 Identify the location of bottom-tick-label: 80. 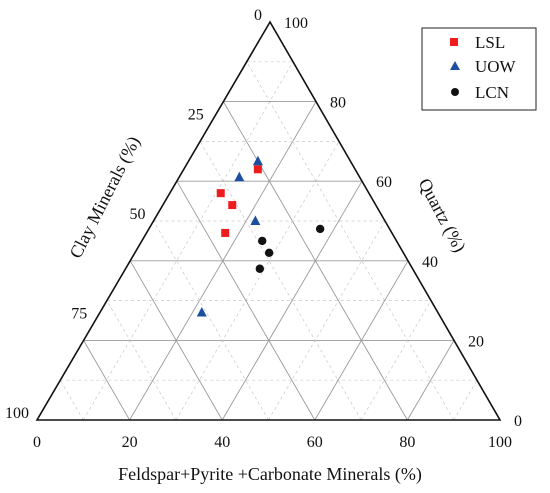
(407, 442).